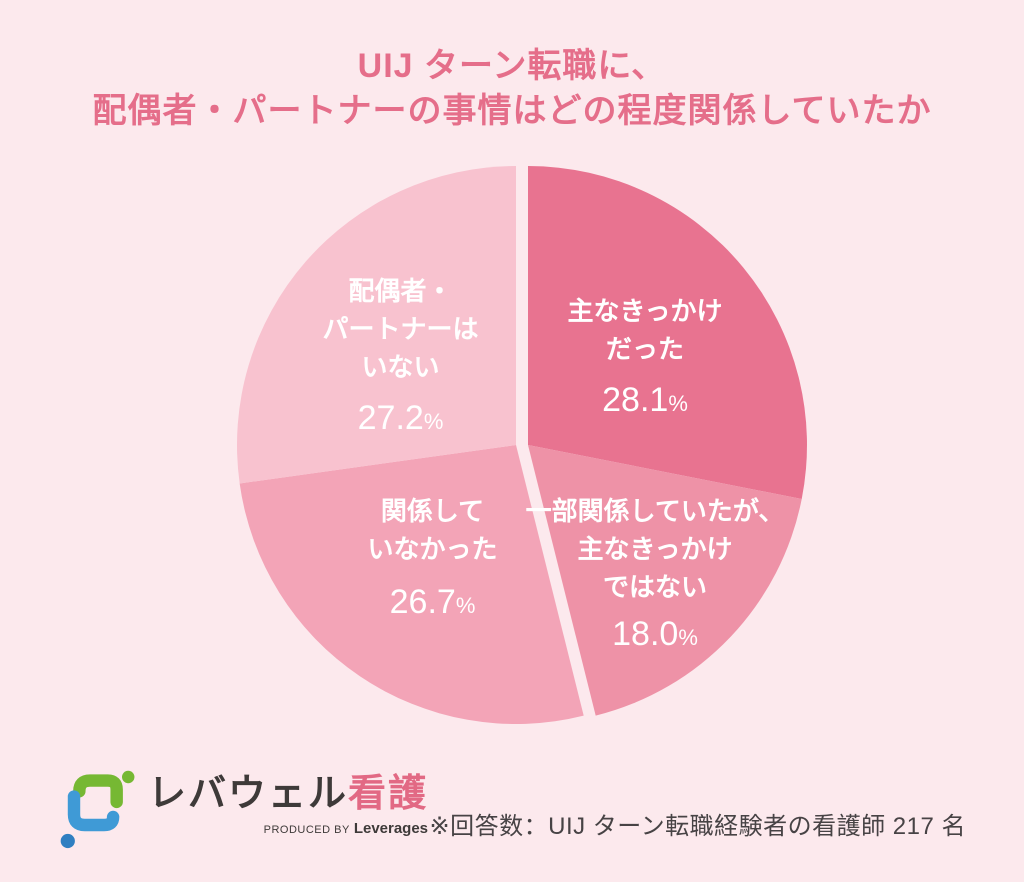  I want to click on pie-label-line: 配偶者・, so click(400, 291).